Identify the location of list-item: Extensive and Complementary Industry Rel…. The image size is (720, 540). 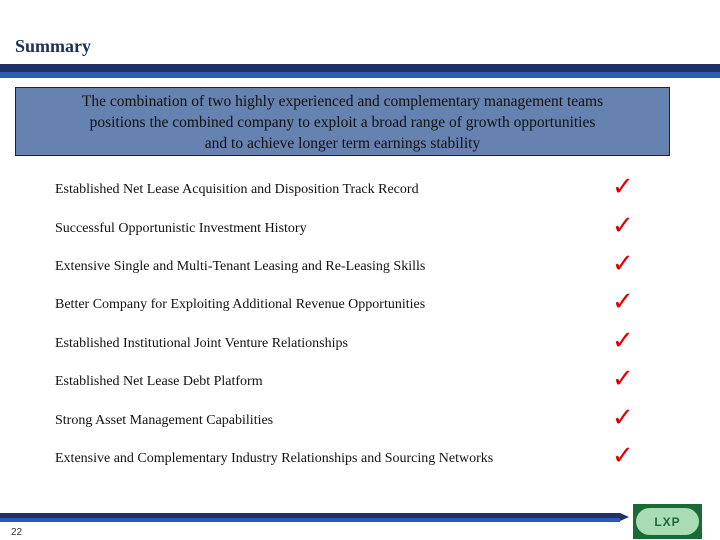
(274, 458).